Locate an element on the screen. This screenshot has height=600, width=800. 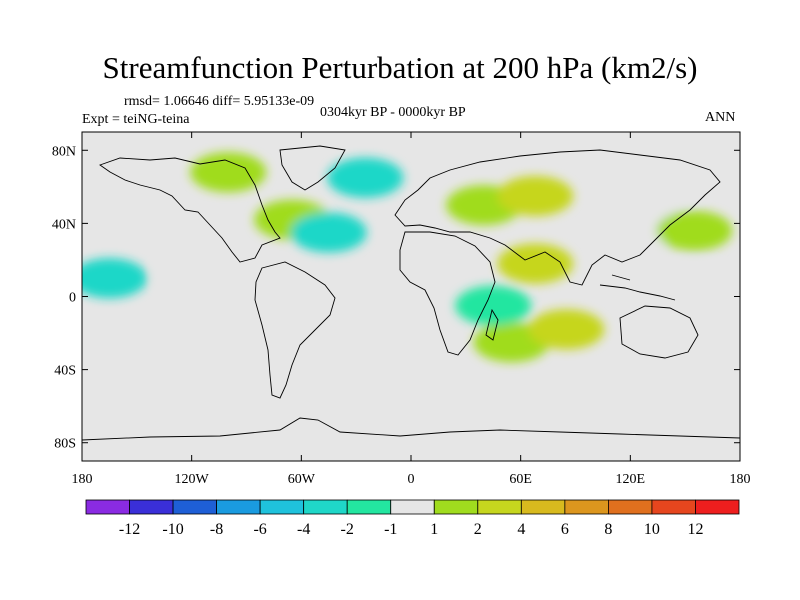
colorbar-label-2: -8 is located at coordinates (216, 529).